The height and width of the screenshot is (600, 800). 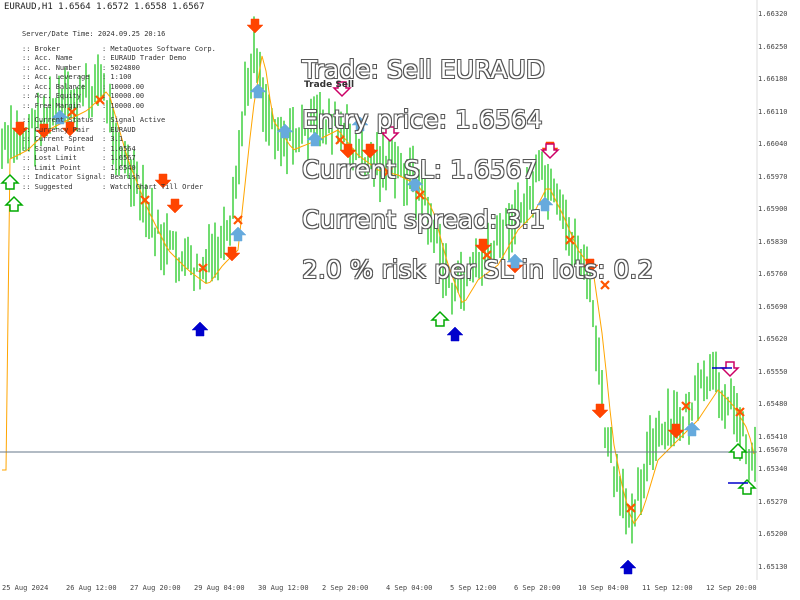 I want to click on info-key: :: Acc. Equity, so click(x=52, y=96).